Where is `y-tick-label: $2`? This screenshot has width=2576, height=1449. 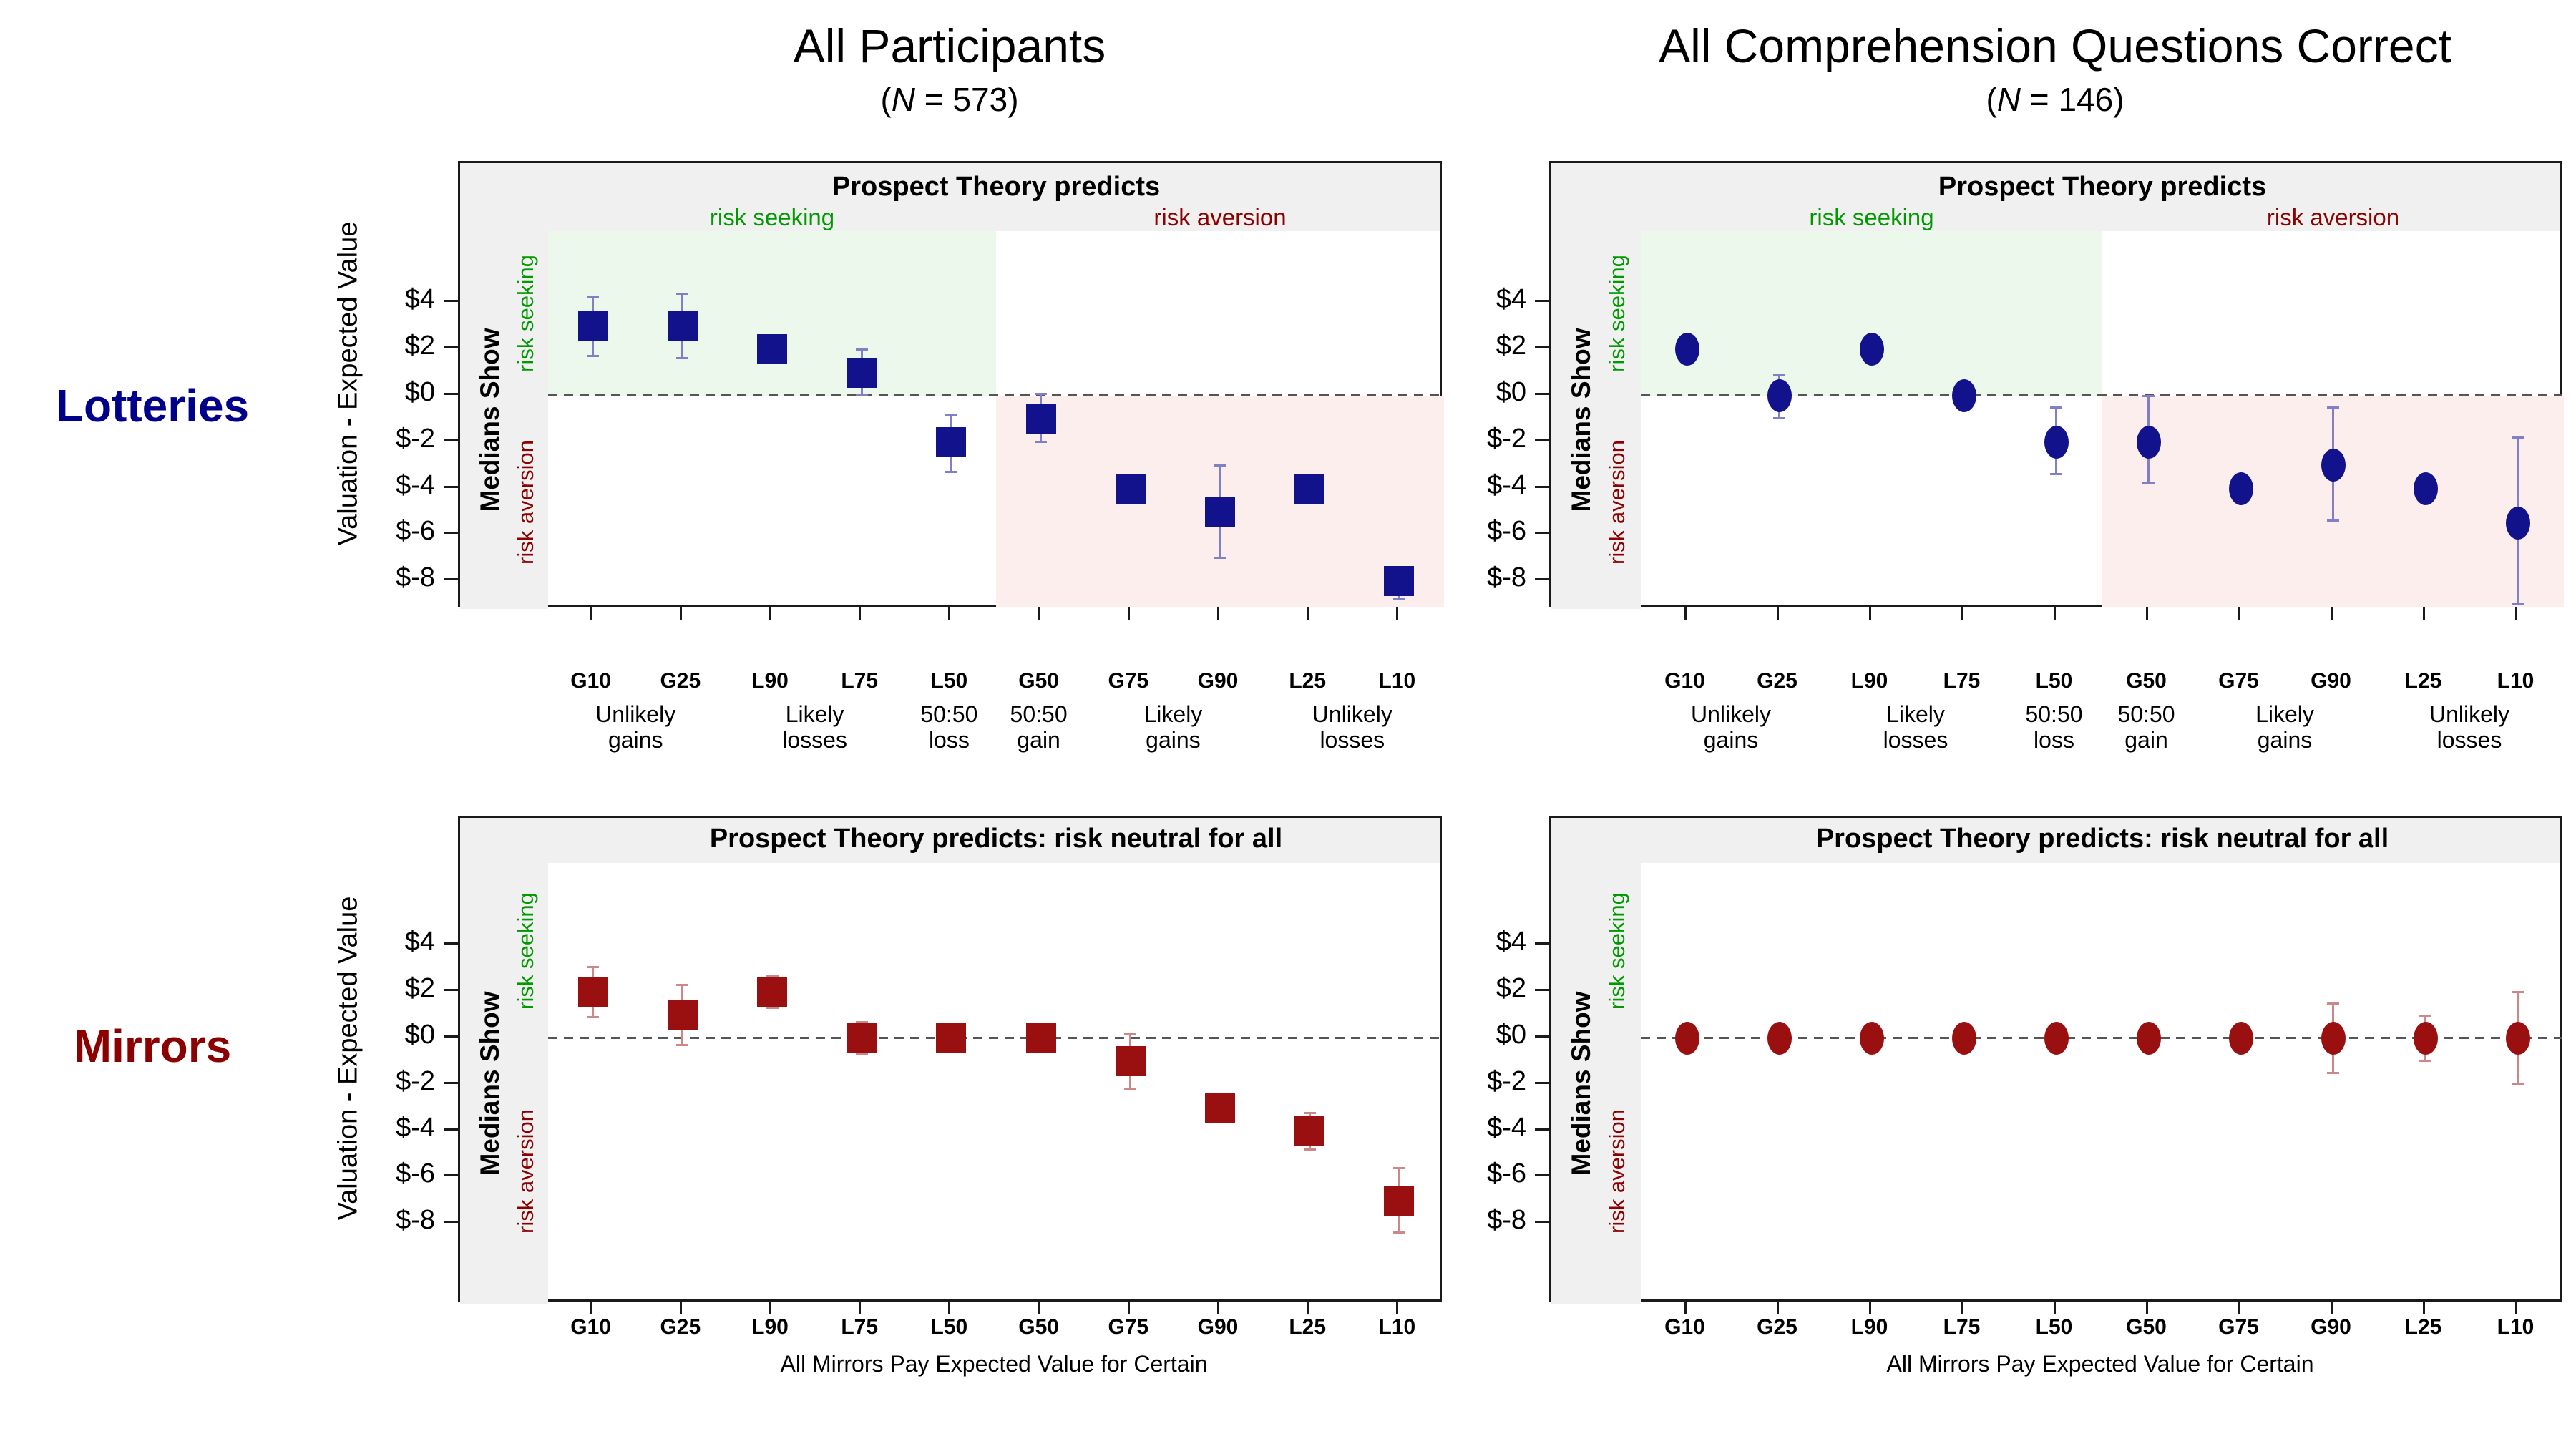
y-tick-label: $2 is located at coordinates (419, 346).